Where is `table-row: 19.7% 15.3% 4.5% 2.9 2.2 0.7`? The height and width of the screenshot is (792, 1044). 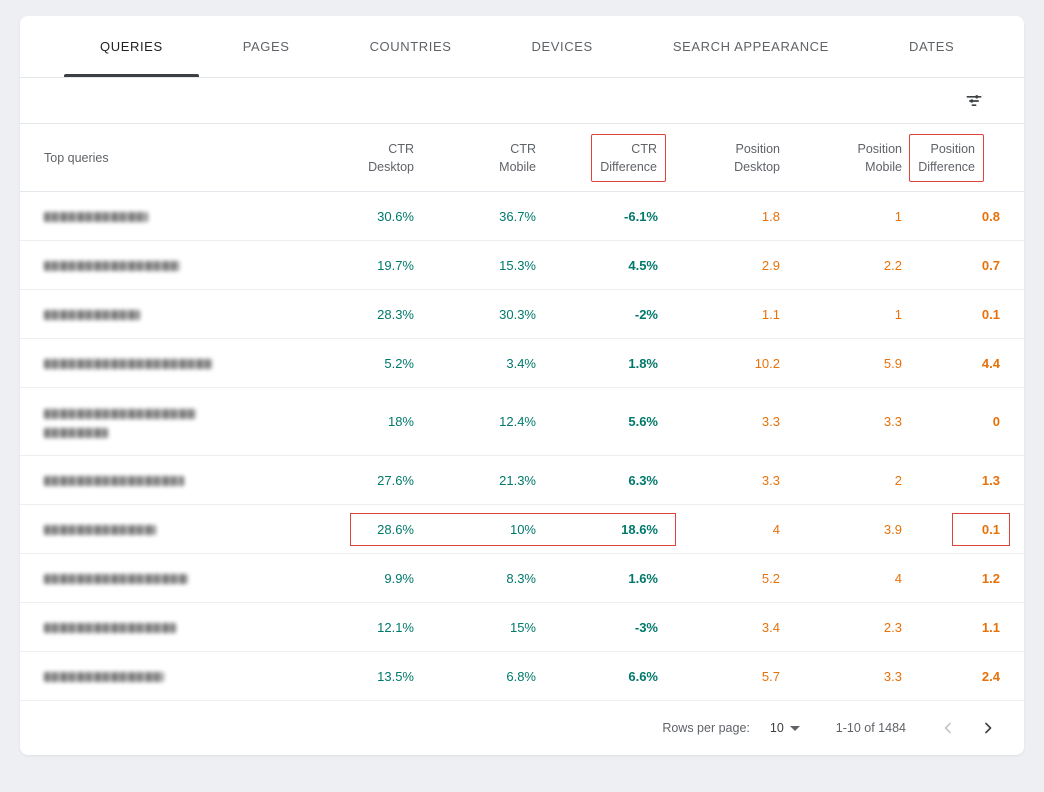 table-row: 19.7% 15.3% 4.5% 2.9 2.2 0.7 is located at coordinates (522, 265).